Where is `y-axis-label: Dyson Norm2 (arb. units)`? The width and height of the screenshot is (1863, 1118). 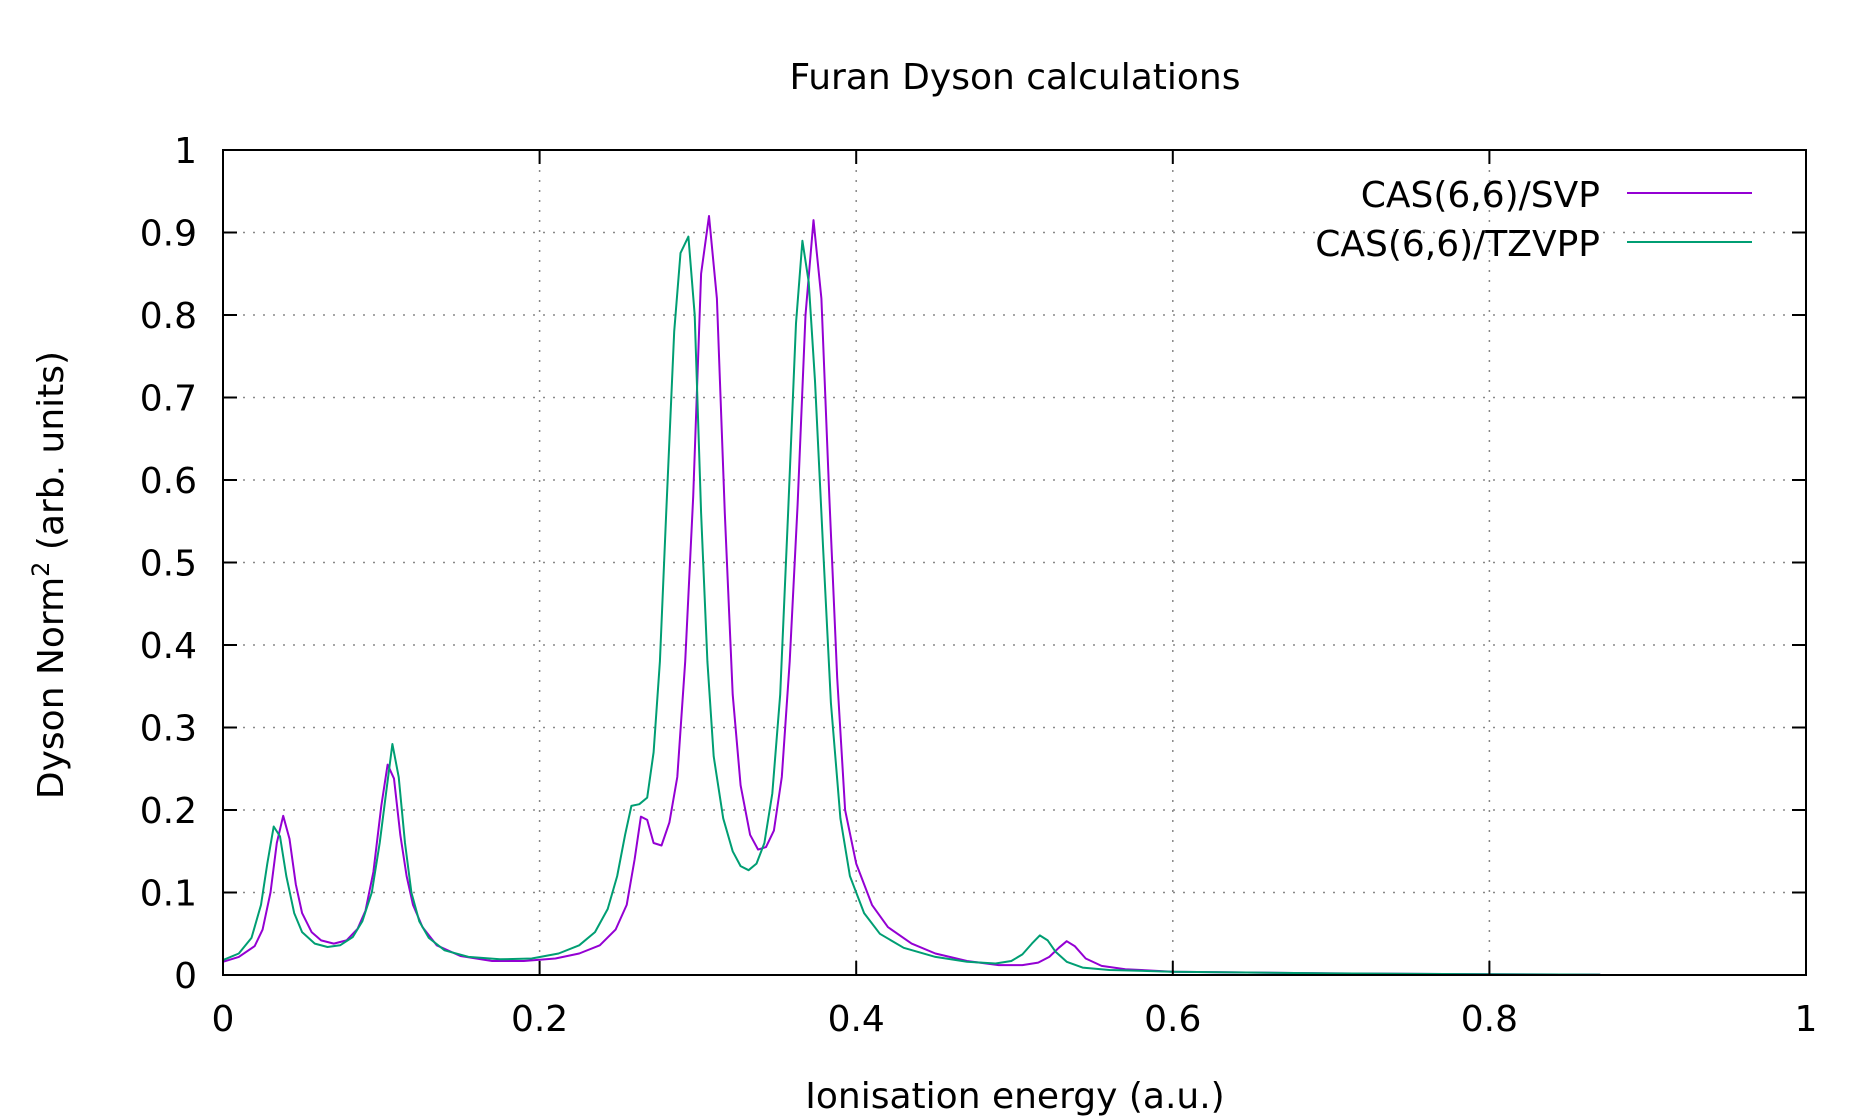
y-axis-label: Dyson Norm2 (arb. units) is located at coordinates (49, 575).